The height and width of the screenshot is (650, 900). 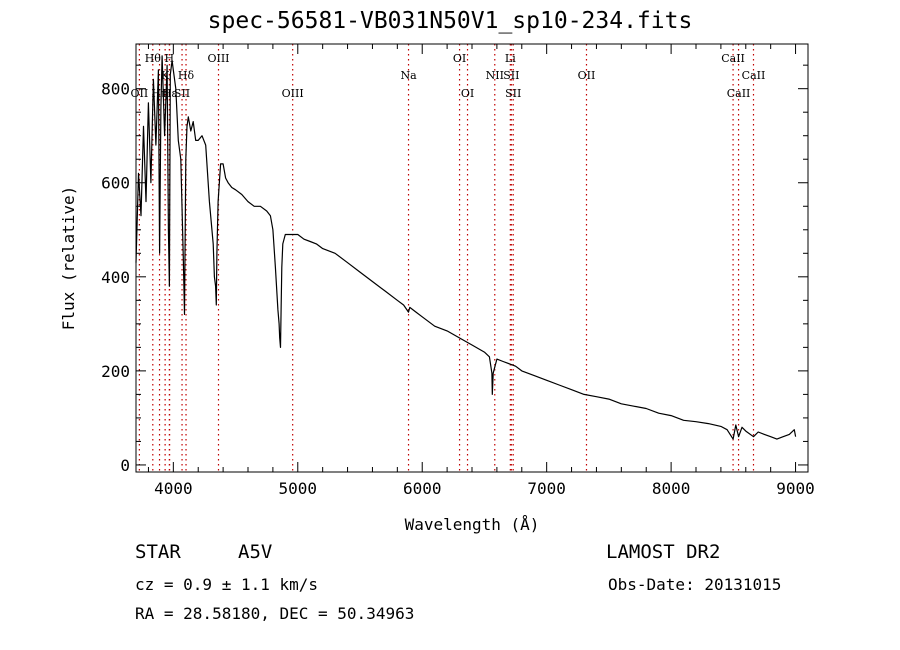 What do you see at coordinates (115, 277) in the screenshot?
I see `y-tick-label: 400` at bounding box center [115, 277].